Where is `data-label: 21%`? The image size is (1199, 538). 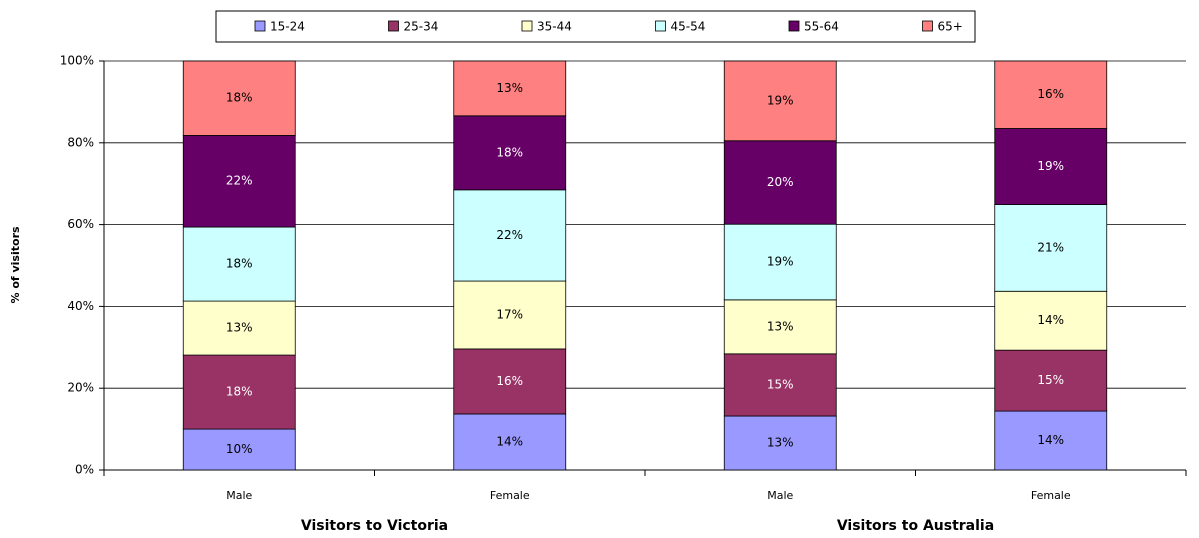
data-label: 21% is located at coordinates (1050, 247).